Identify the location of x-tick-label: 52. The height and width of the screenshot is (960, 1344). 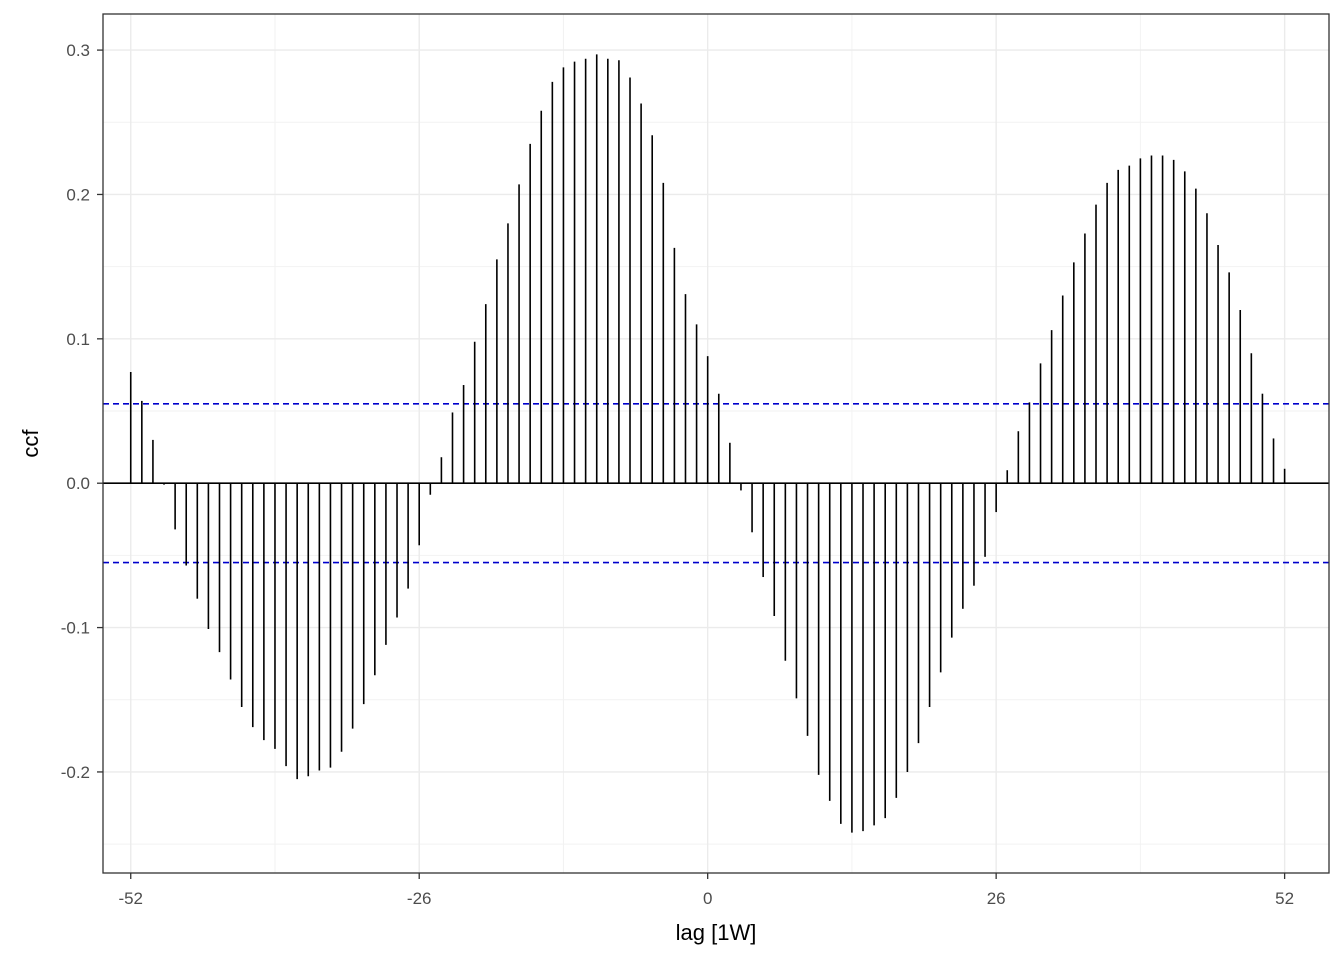
(1284, 898).